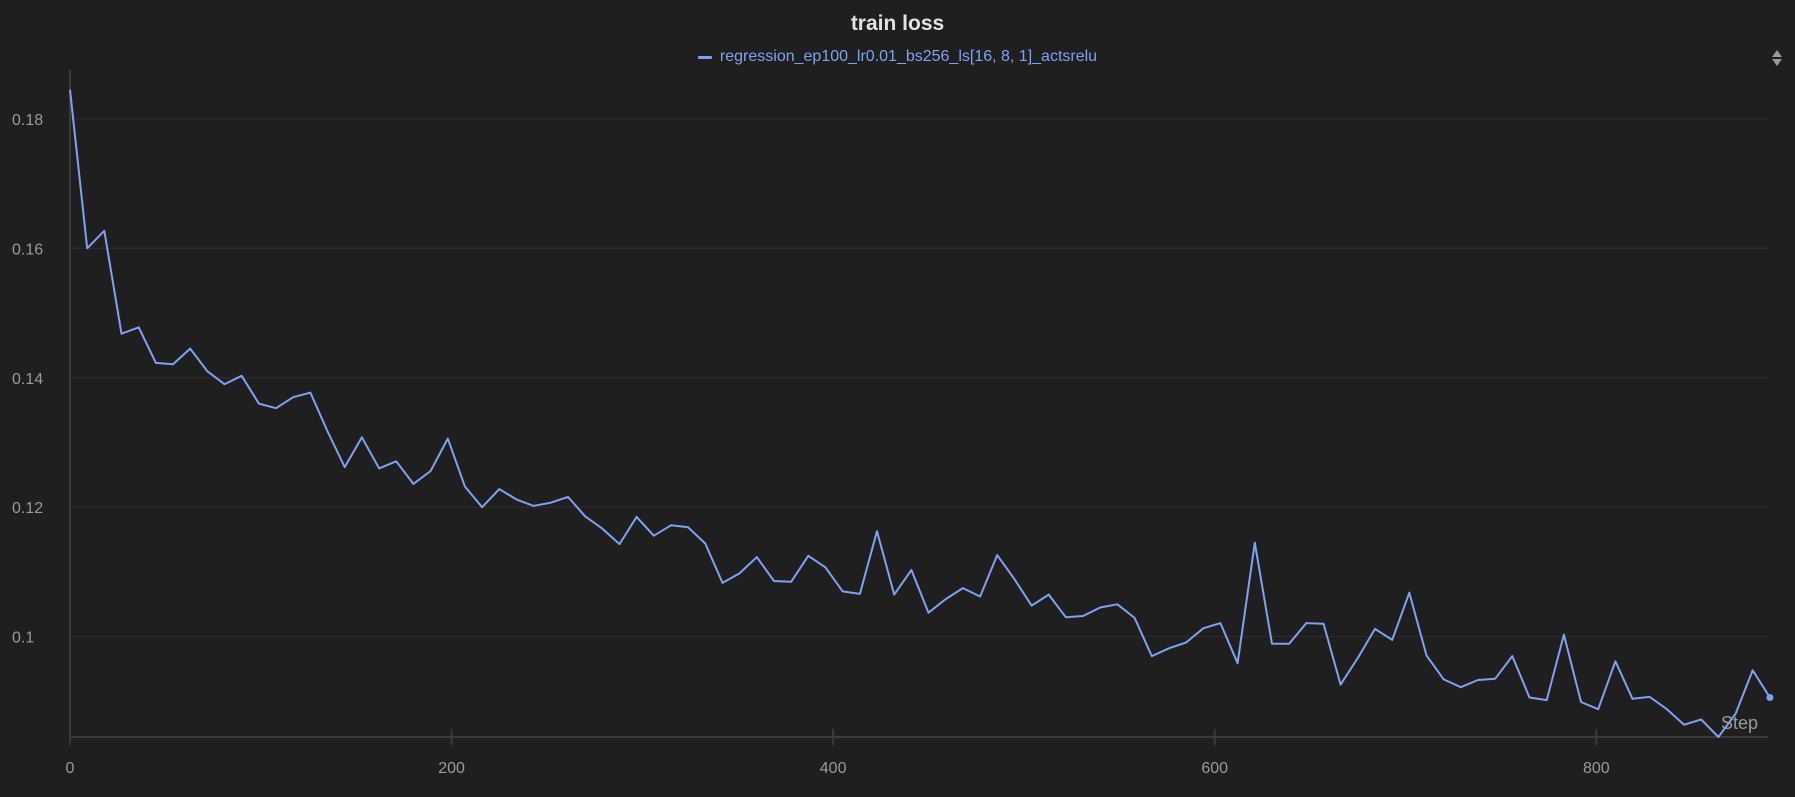 The height and width of the screenshot is (797, 1795). What do you see at coordinates (704, 57) in the screenshot?
I see `legend-swatch` at bounding box center [704, 57].